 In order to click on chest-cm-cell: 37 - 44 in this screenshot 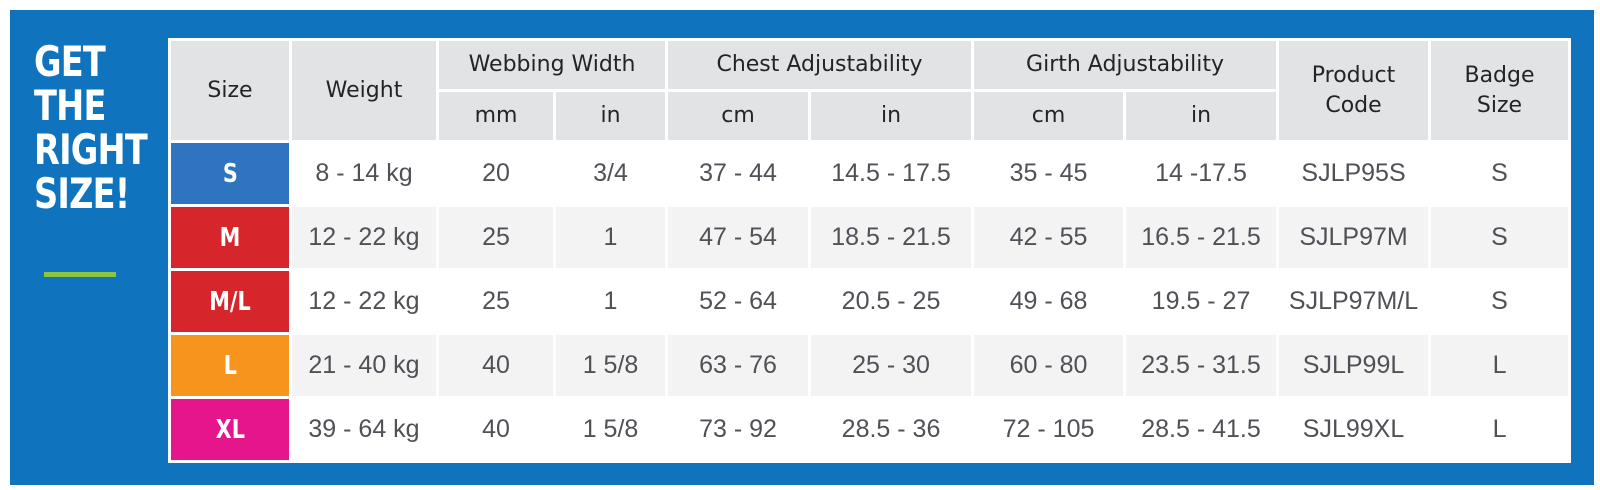, I will do `click(738, 173)`.